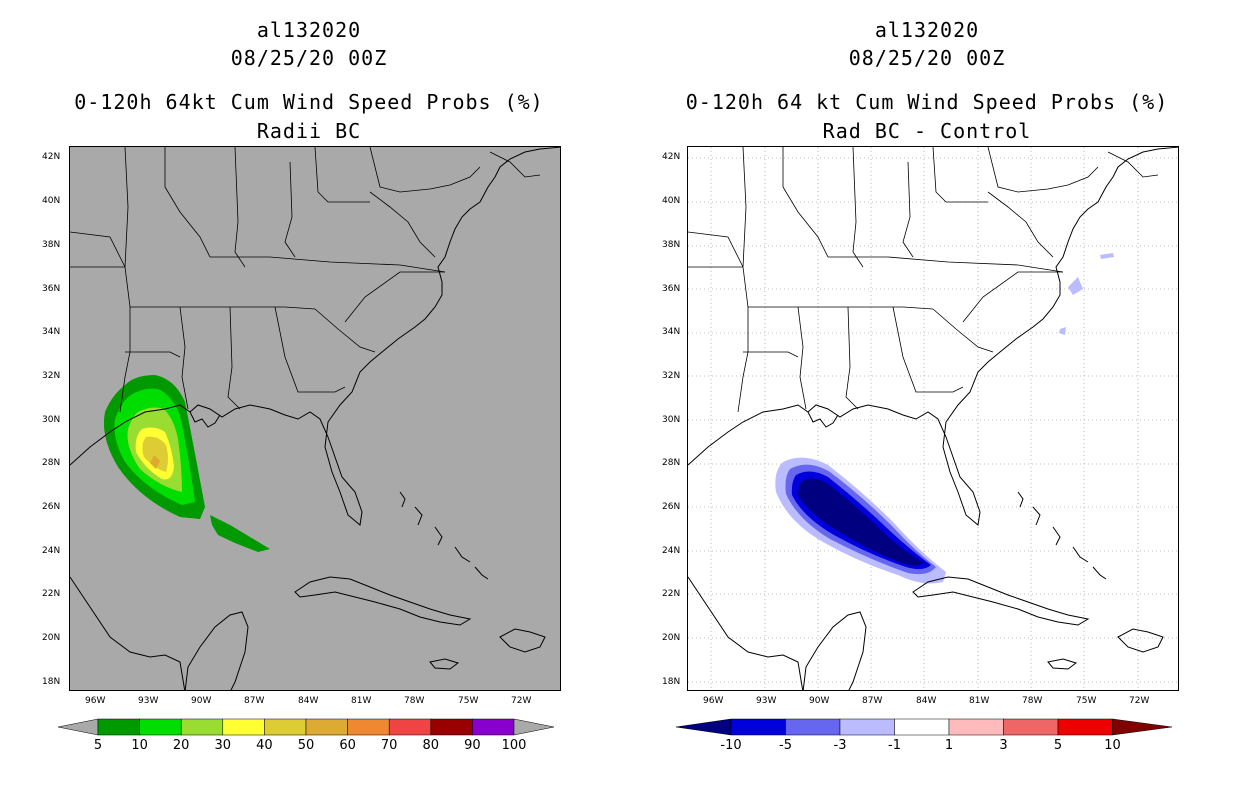  I want to click on colorbar-label: 40, so click(264, 745).